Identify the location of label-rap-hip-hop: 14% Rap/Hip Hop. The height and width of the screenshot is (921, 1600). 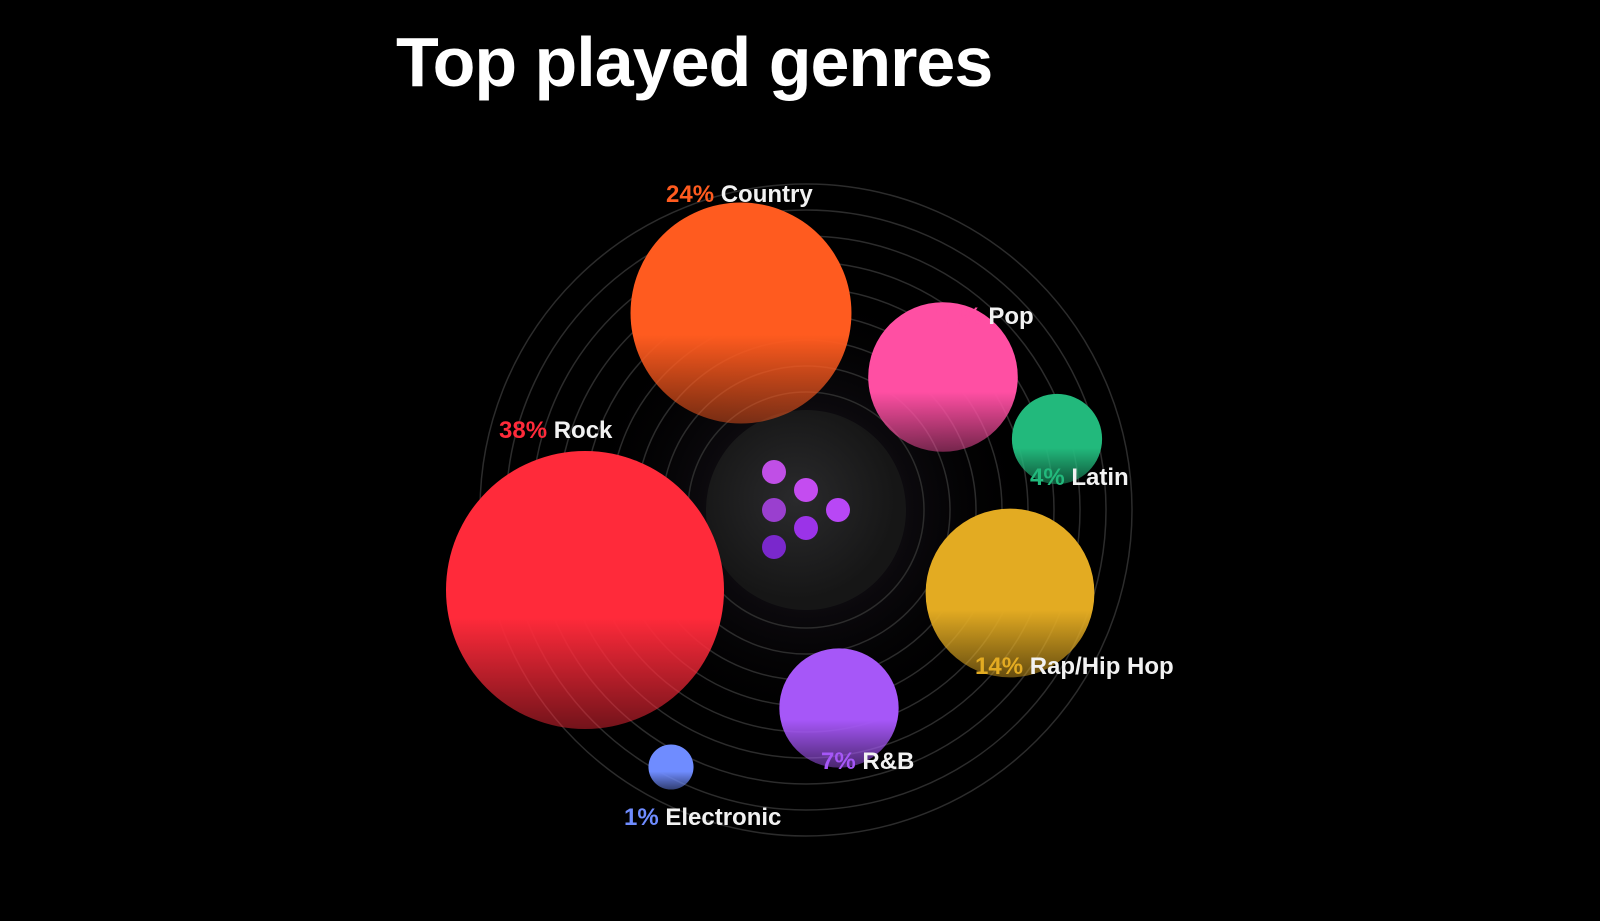
(1074, 666).